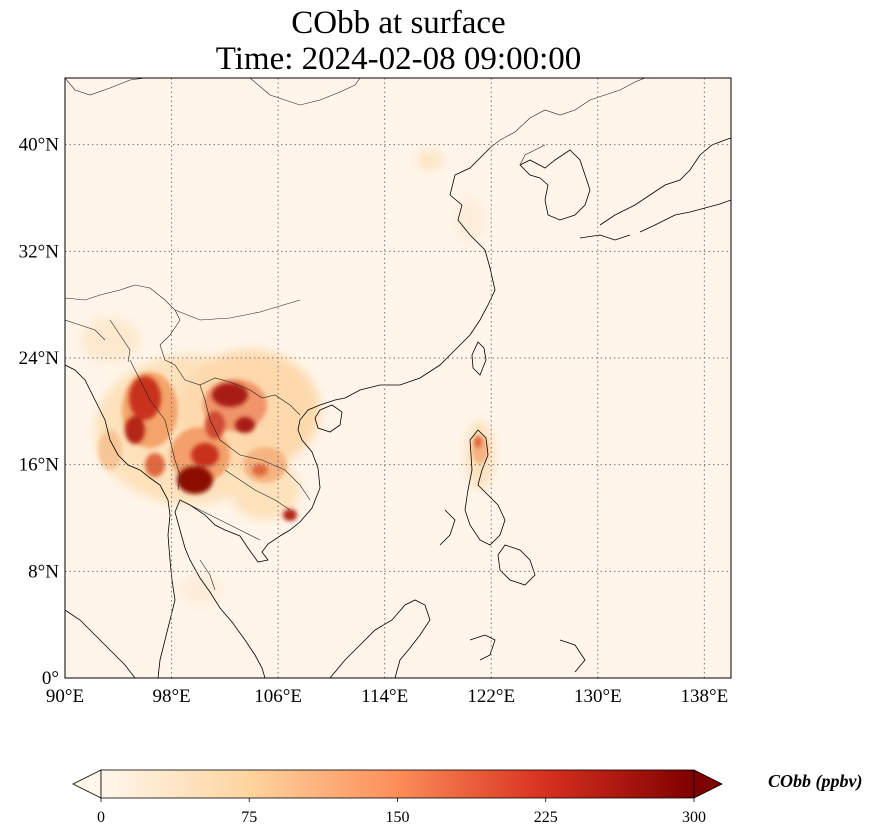  Describe the element at coordinates (384, 696) in the screenshot. I see `lon-tick-label: 114°E` at that location.